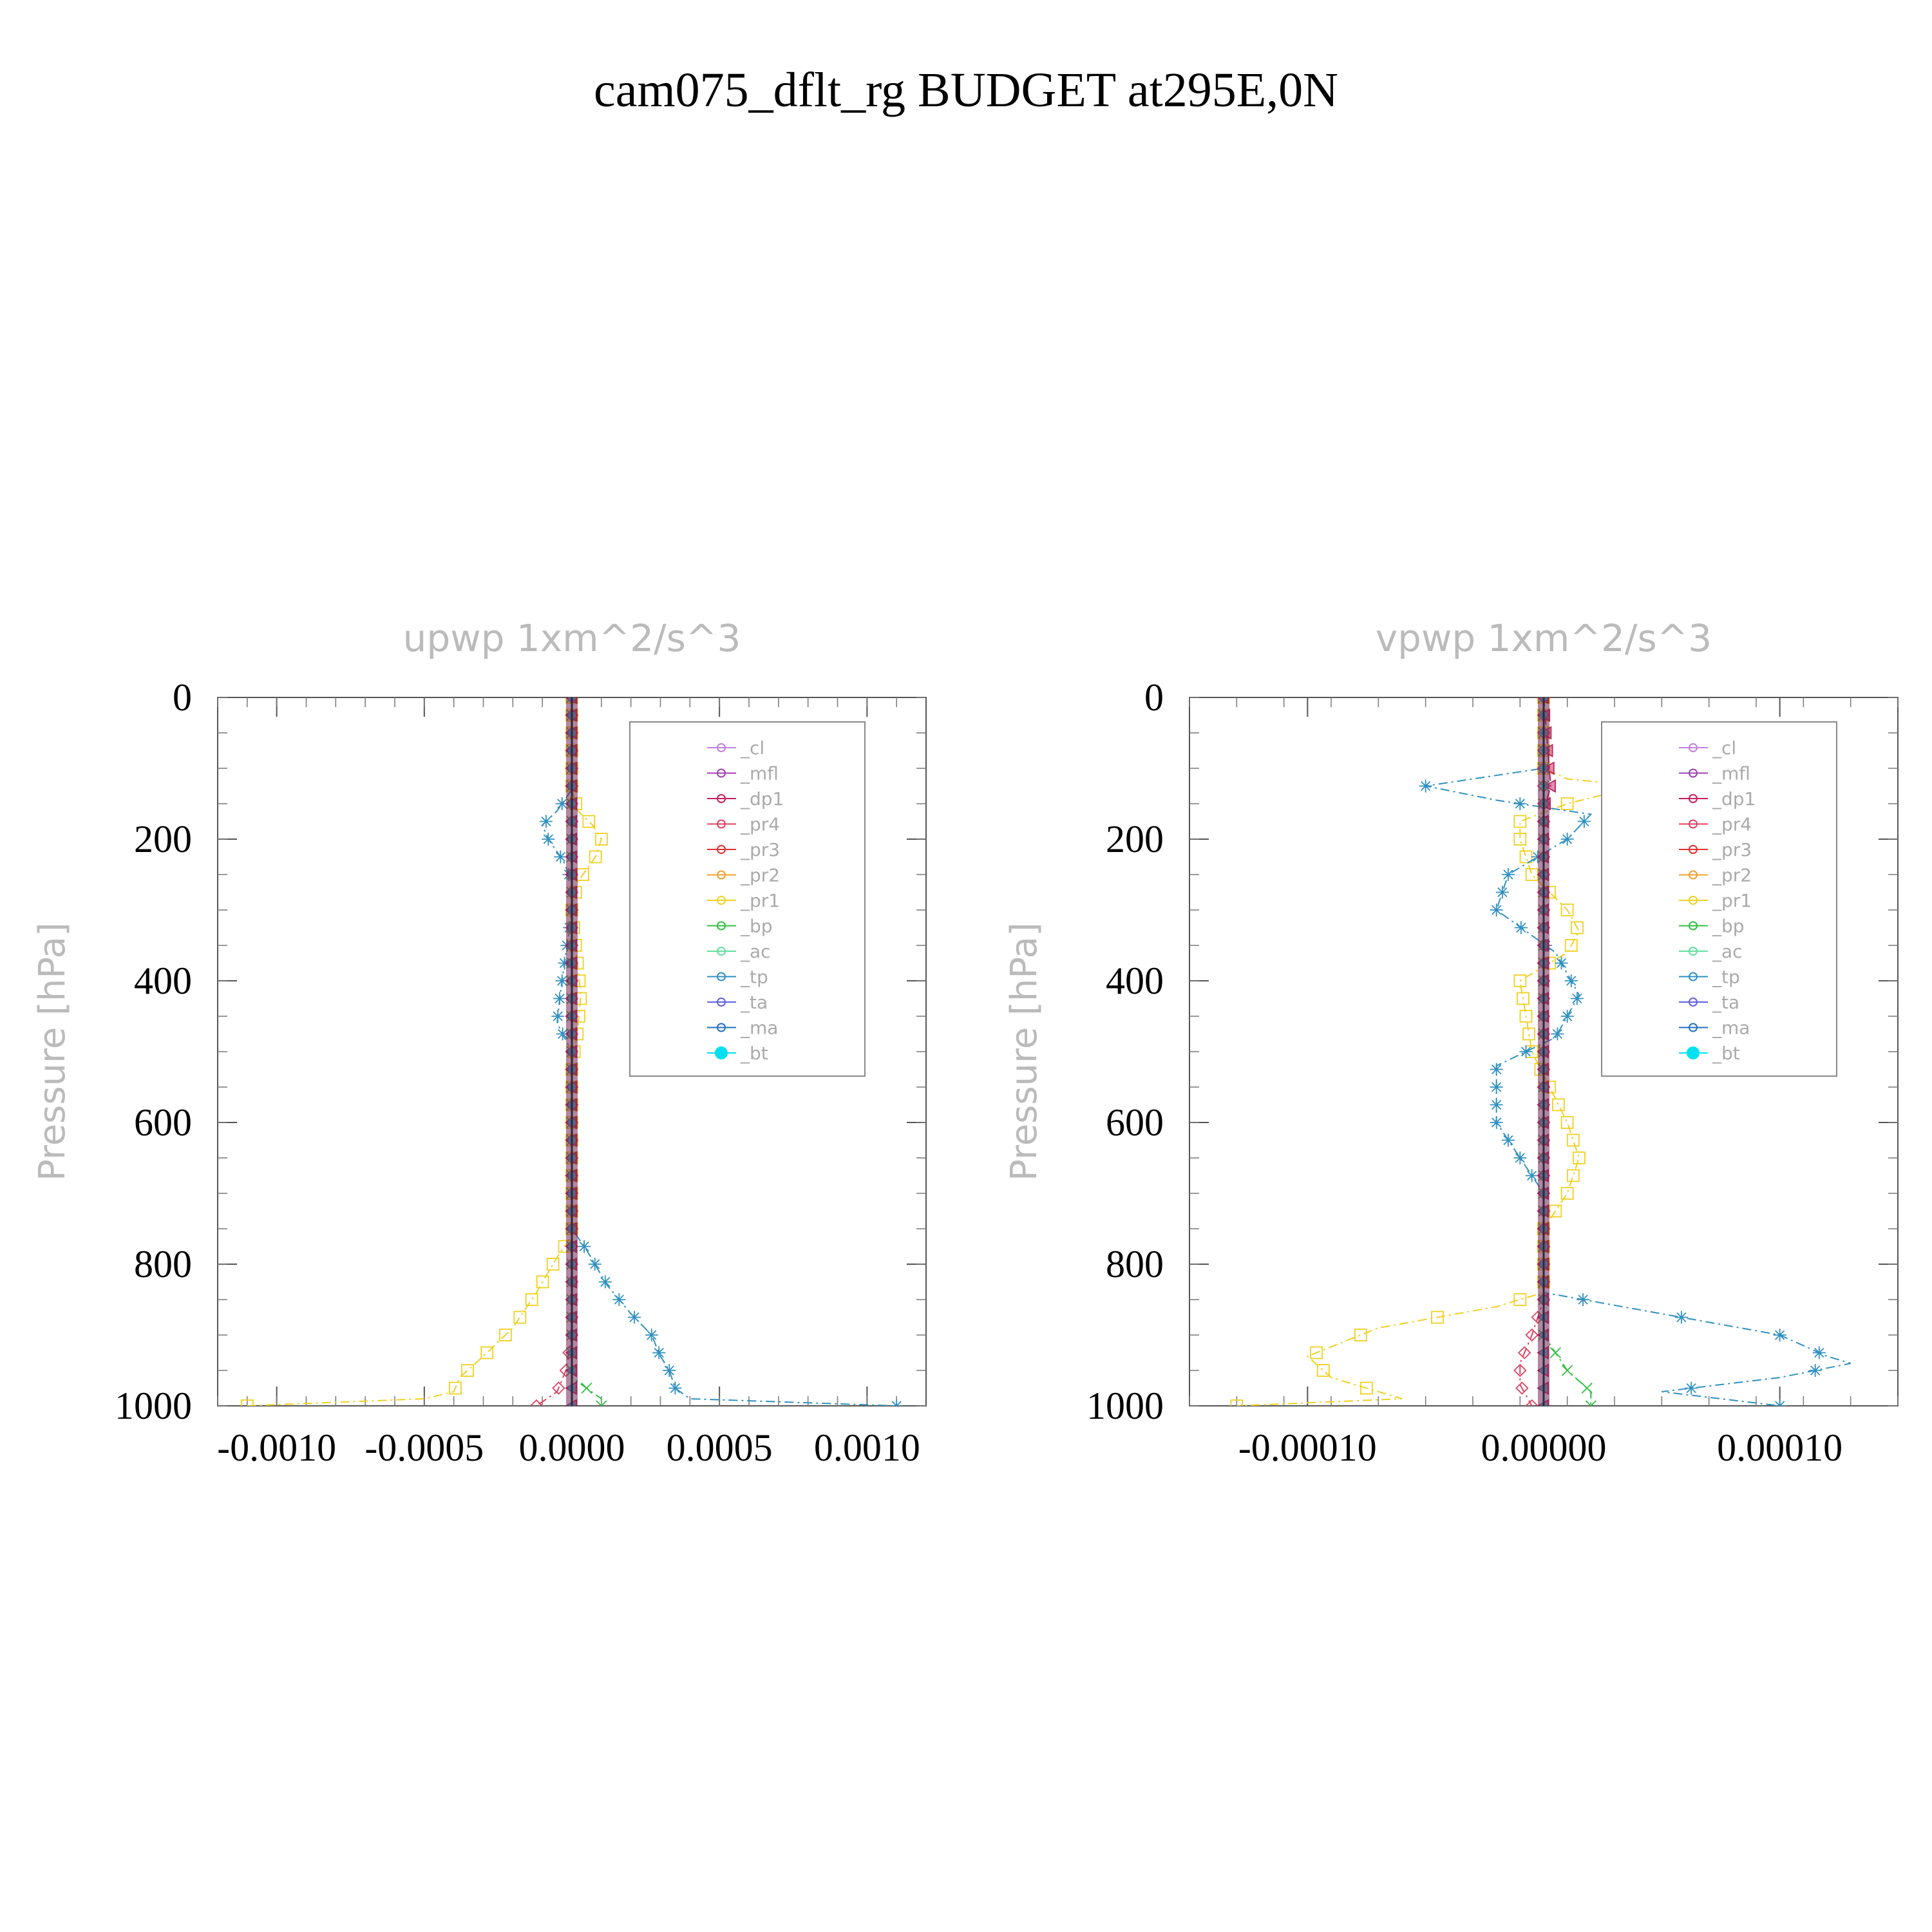  What do you see at coordinates (748, 899) in the screenshot?
I see `legend-box` at bounding box center [748, 899].